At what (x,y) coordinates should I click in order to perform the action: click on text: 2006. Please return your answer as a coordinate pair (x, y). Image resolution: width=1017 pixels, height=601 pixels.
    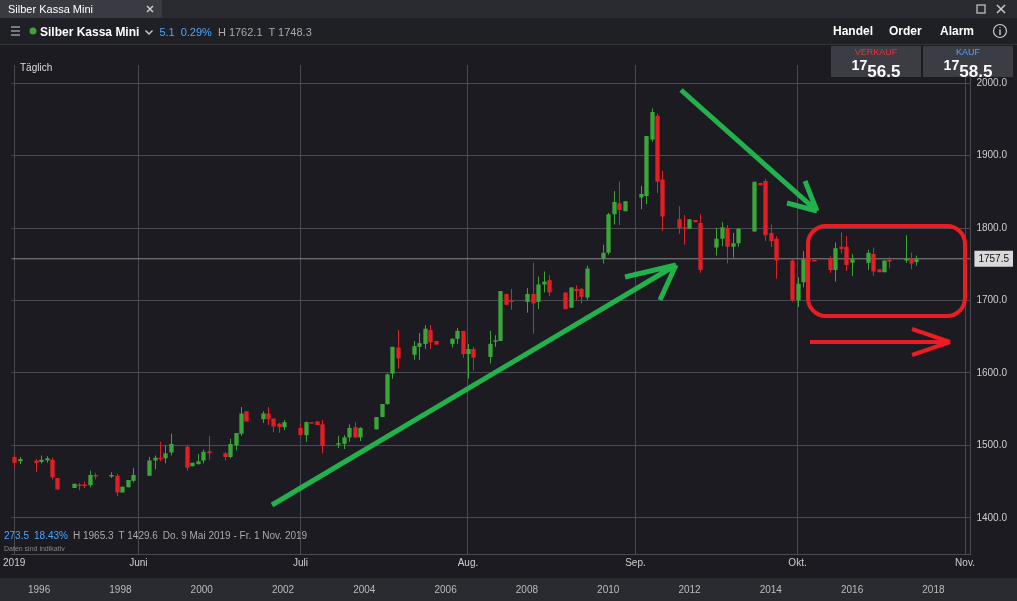
    Looking at the image, I should click on (445, 589).